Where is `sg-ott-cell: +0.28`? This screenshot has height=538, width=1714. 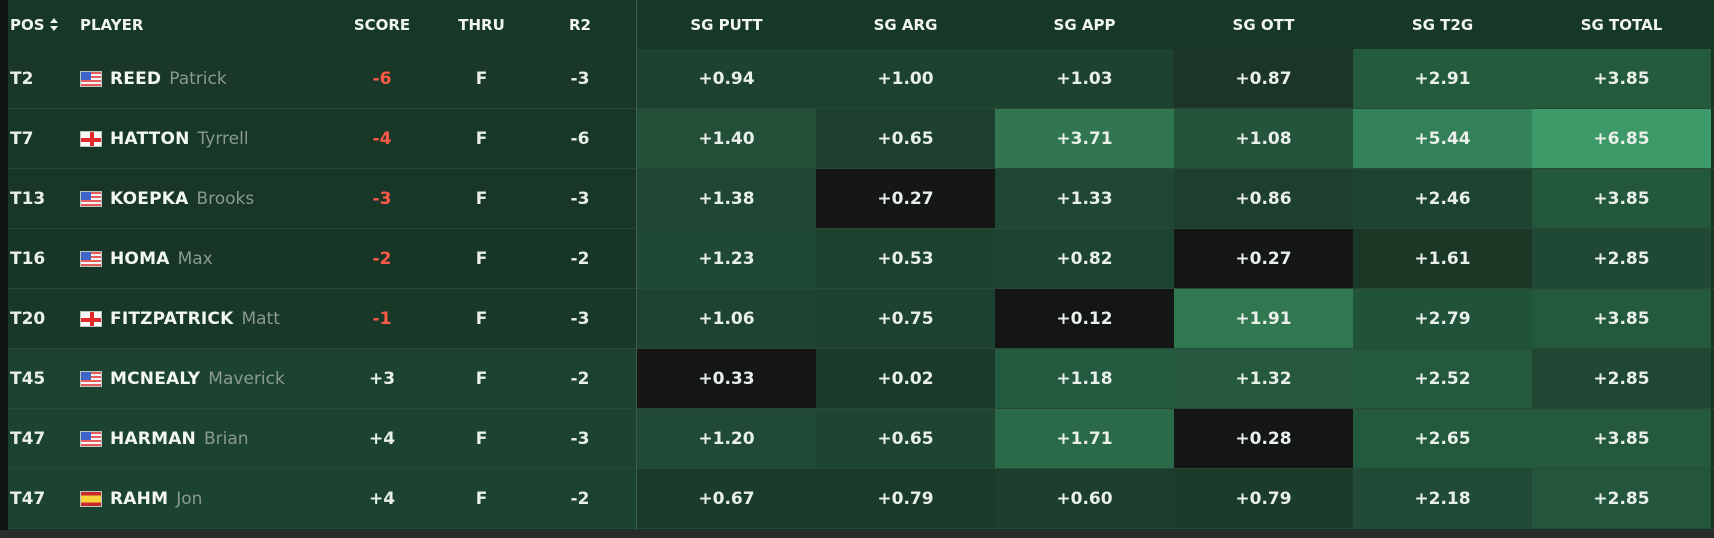
sg-ott-cell: +0.28 is located at coordinates (1263, 439).